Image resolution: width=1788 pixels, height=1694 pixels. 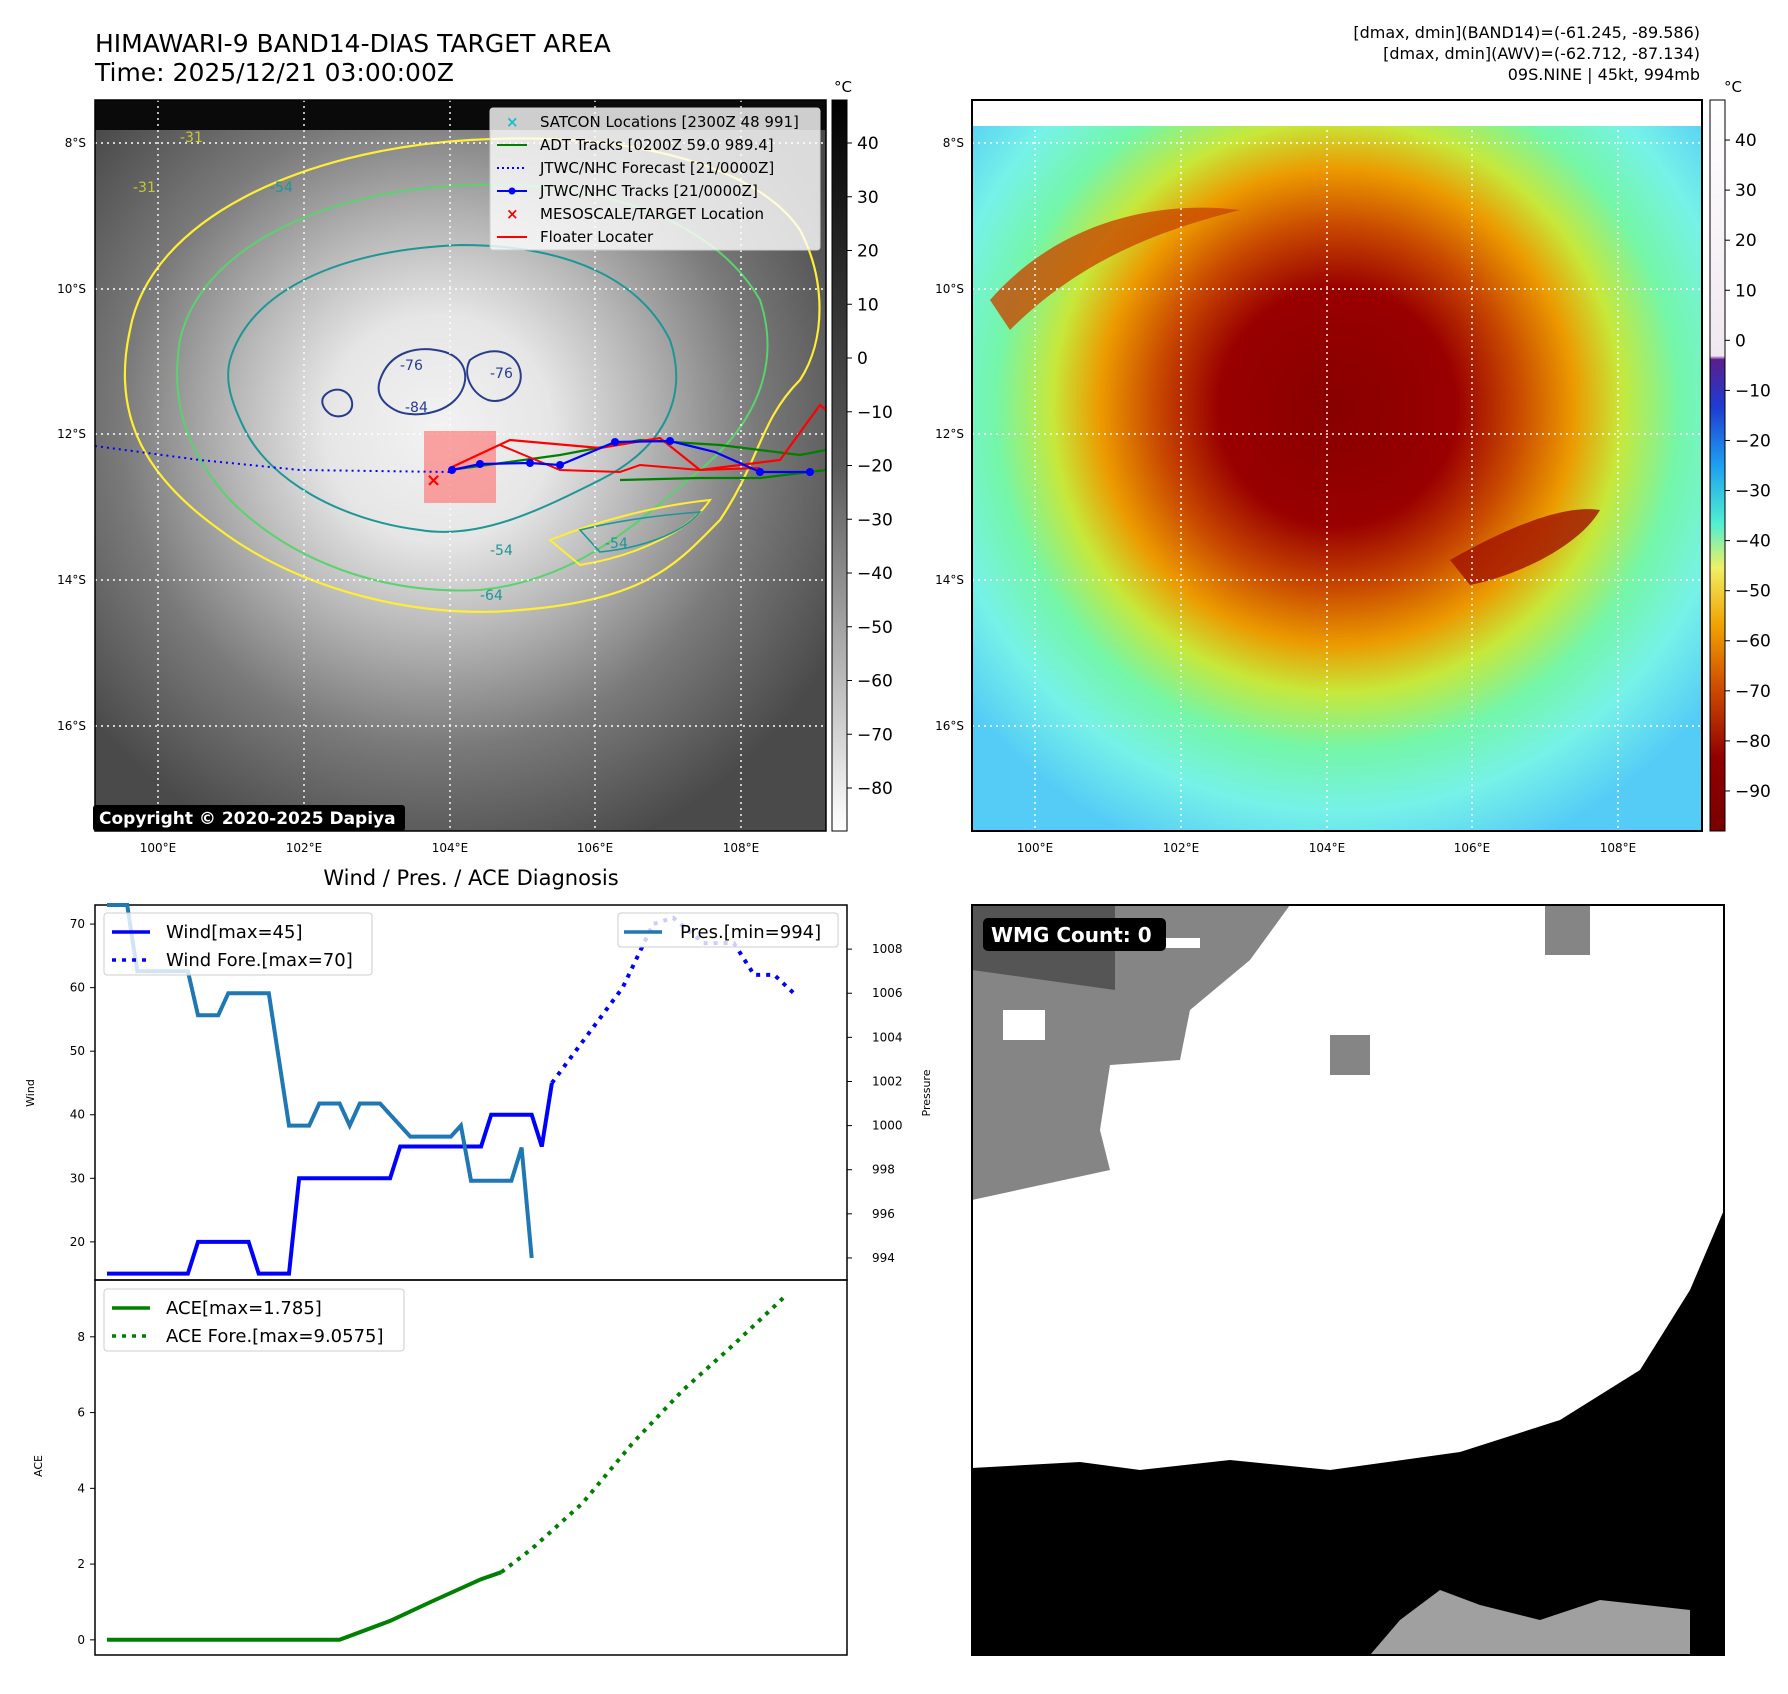 I want to click on ir-colorbar: °C 40 30 20 10 0 −10 −20 −30 −40 −50 −60 −70 −80, so click(x=862, y=455).